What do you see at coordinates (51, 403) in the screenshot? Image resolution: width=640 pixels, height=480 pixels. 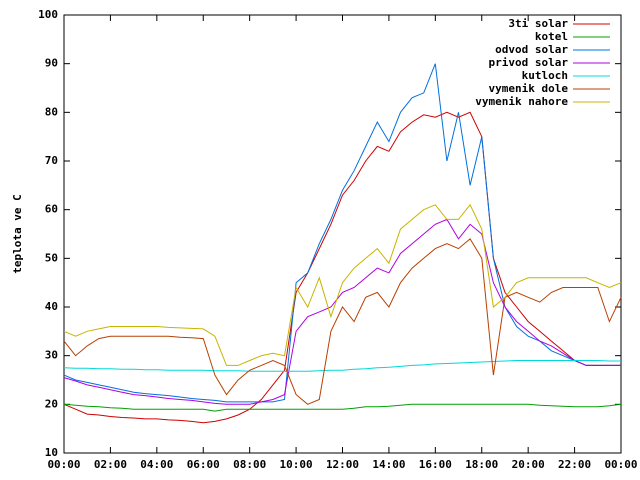 I see `y-tick-label: 20` at bounding box center [51, 403].